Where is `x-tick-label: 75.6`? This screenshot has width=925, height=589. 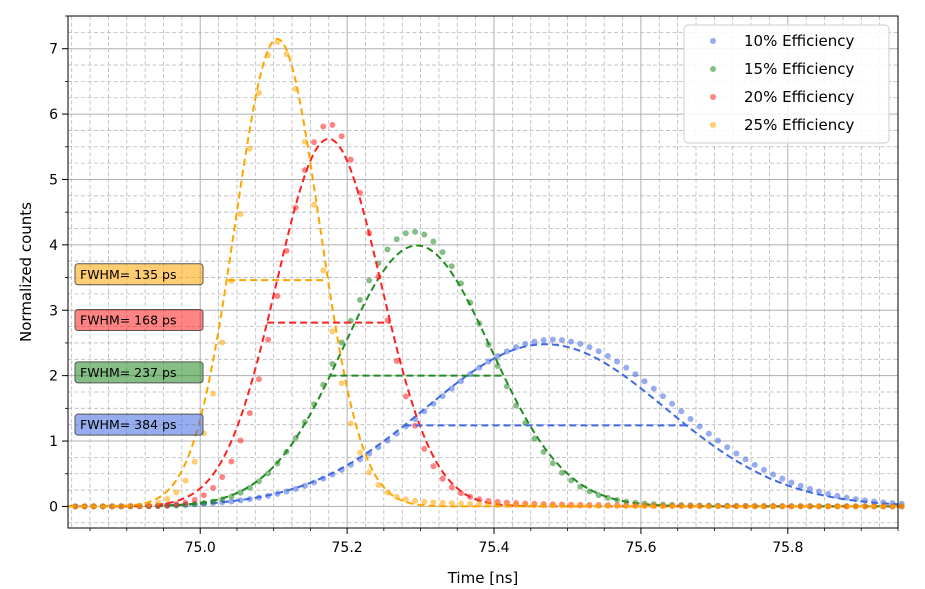
x-tick-label: 75.6 is located at coordinates (640, 548).